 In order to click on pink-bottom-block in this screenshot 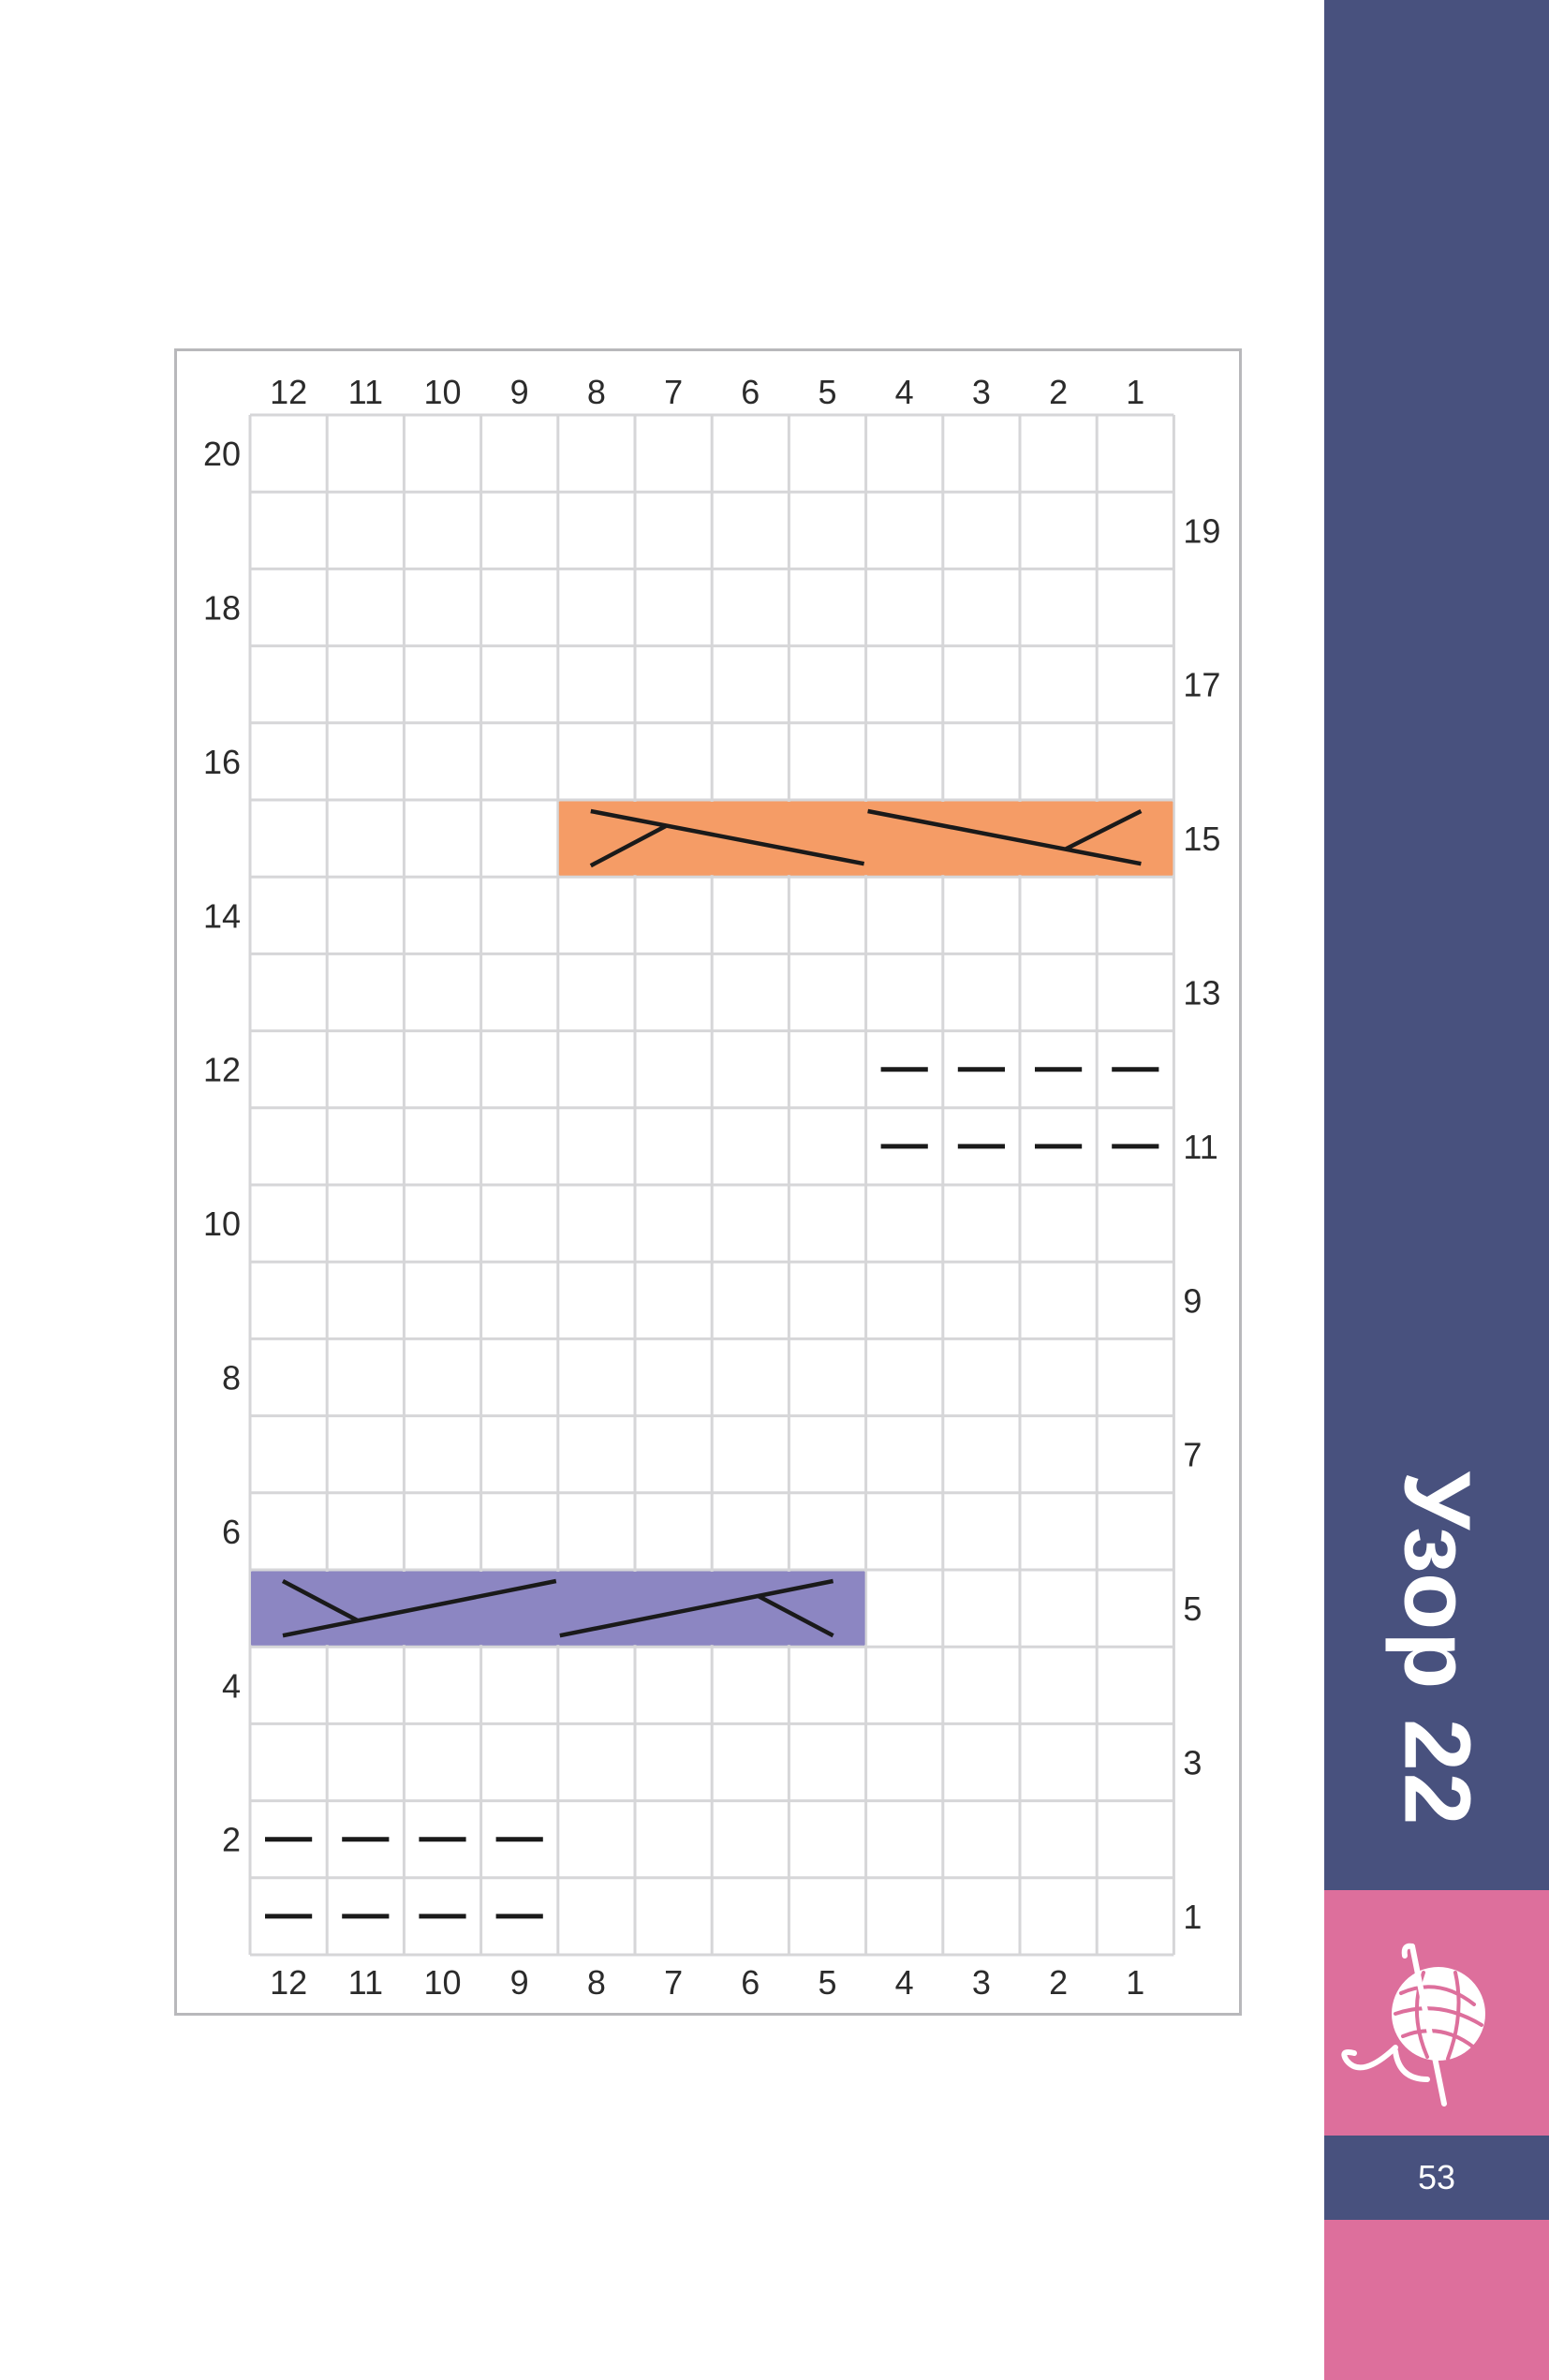, I will do `click(1436, 2300)`.